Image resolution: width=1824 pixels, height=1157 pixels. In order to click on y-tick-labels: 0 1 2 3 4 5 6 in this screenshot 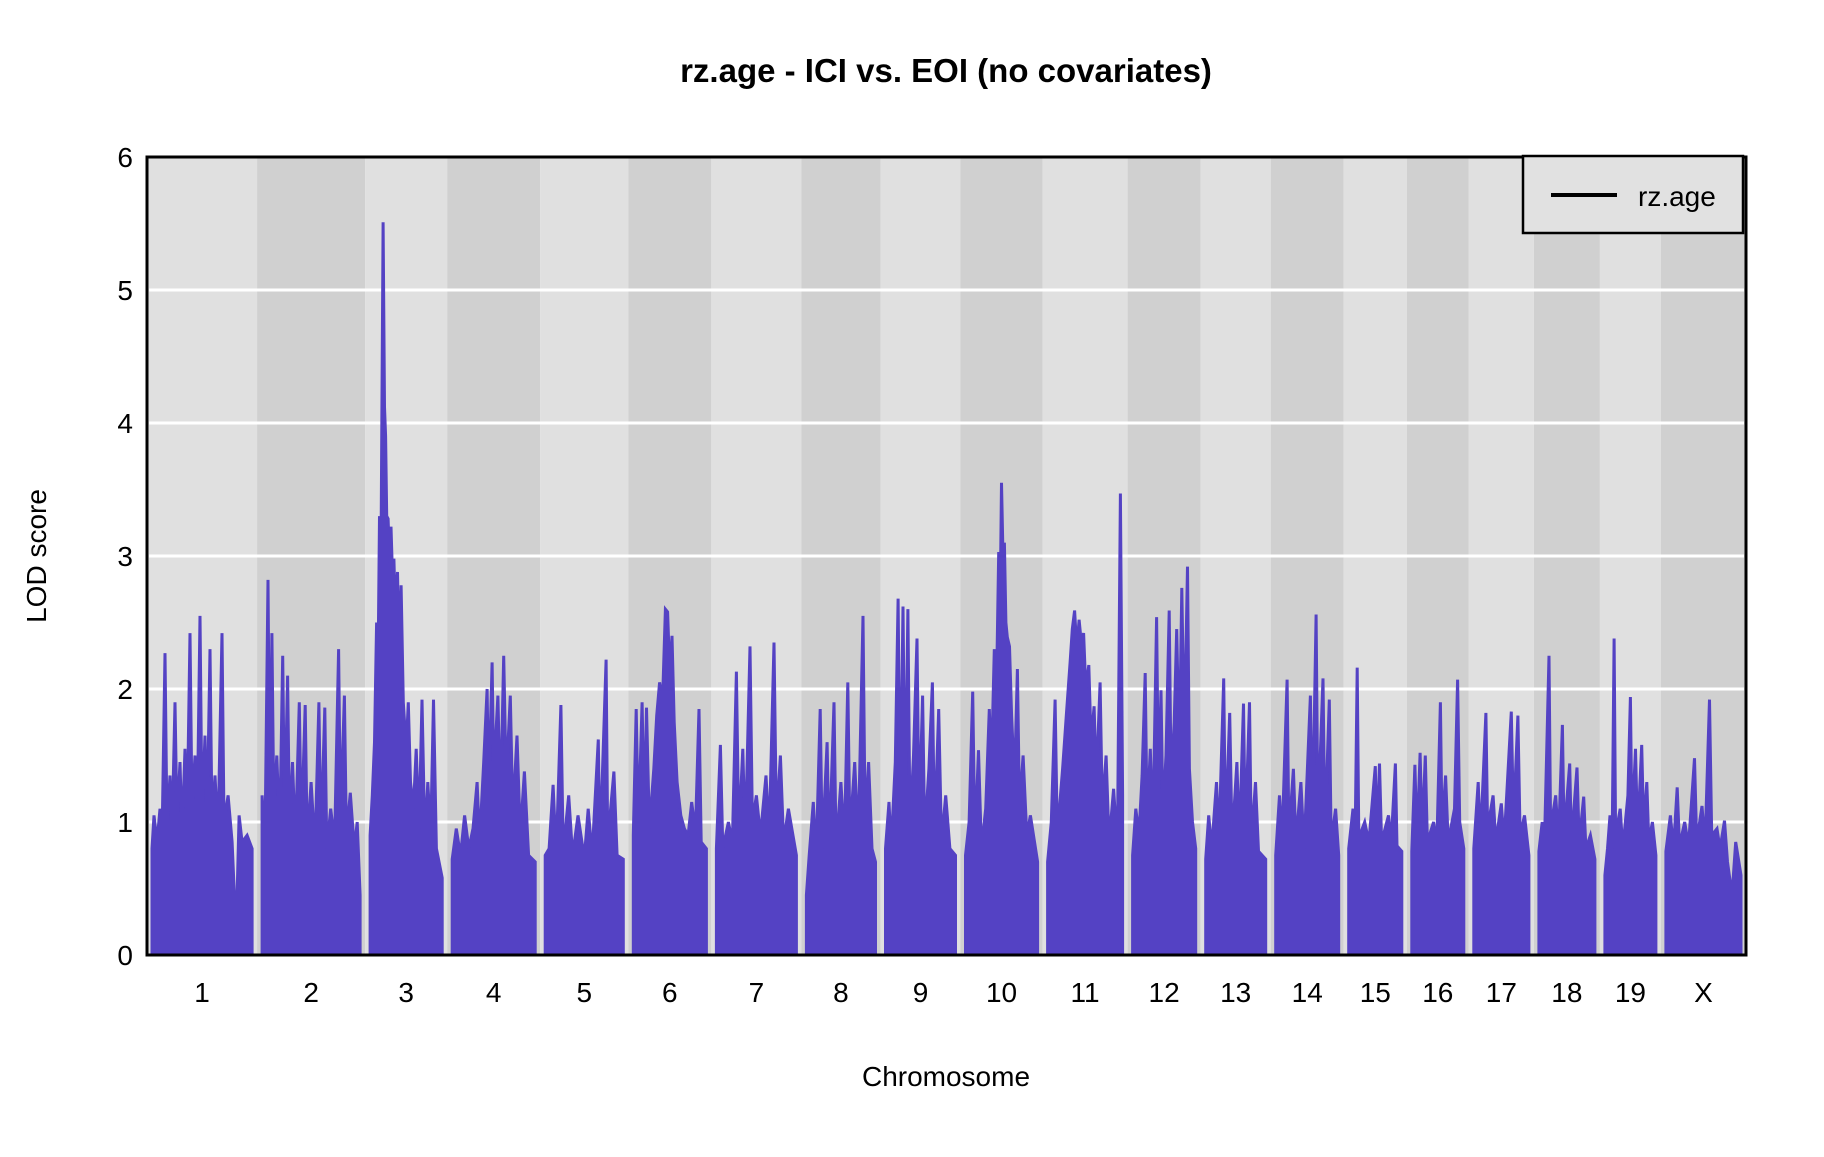, I will do `click(125, 556)`.